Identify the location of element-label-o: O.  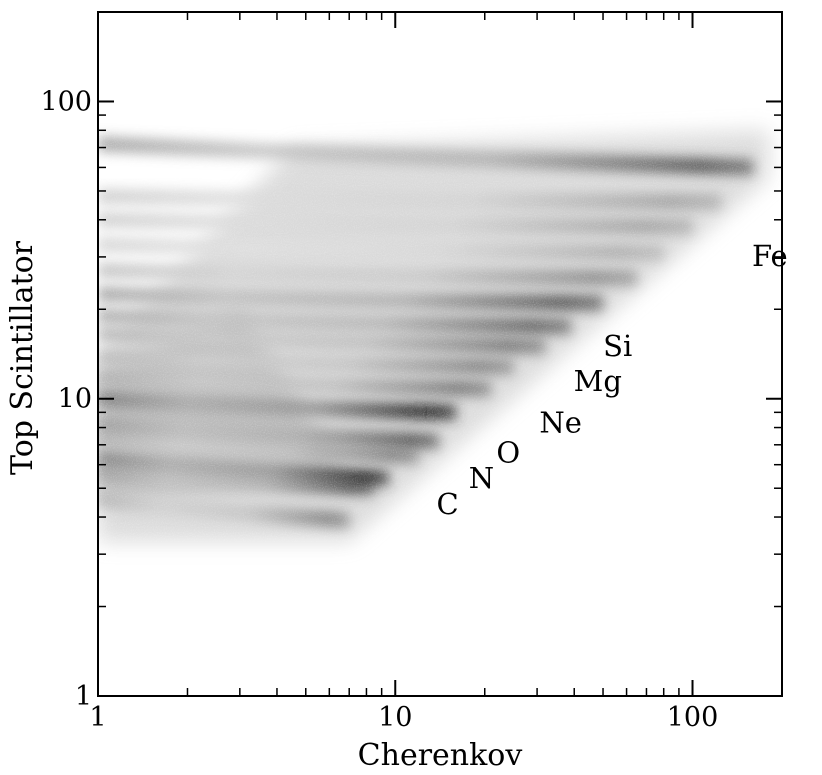
(508, 453).